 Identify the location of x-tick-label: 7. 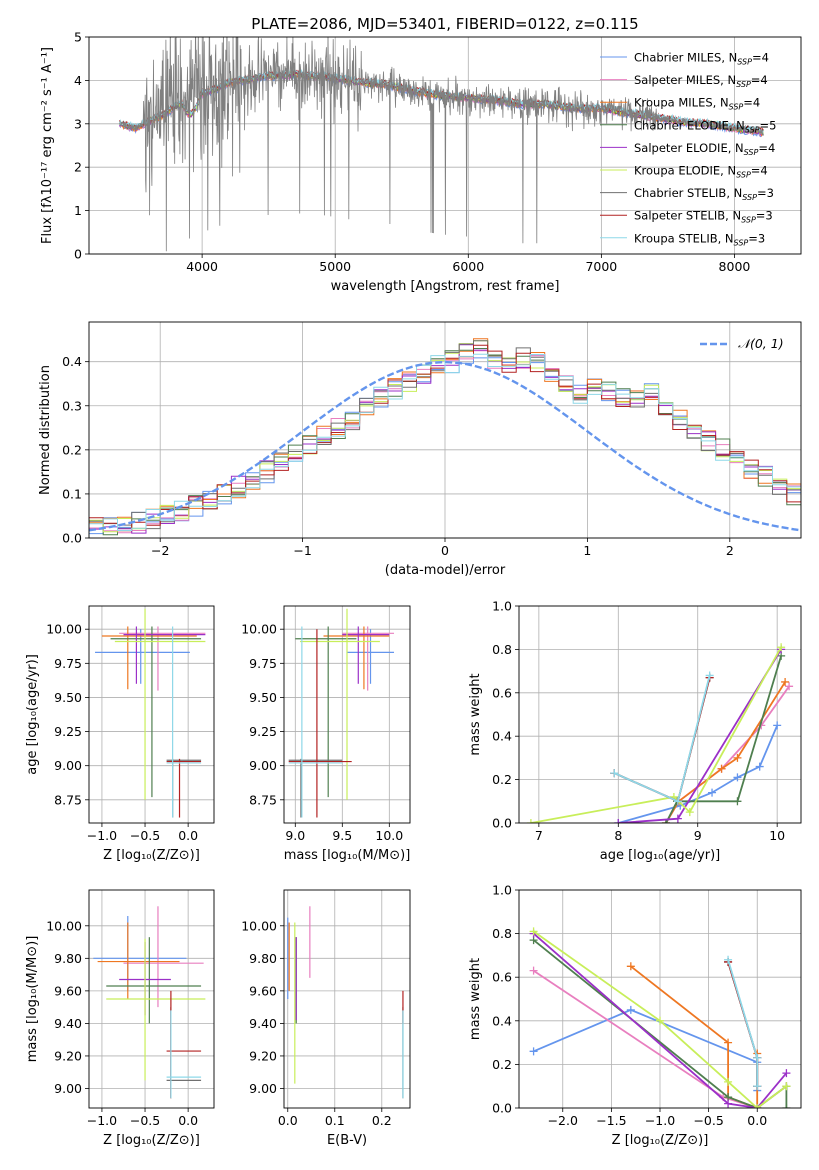
(539, 835).